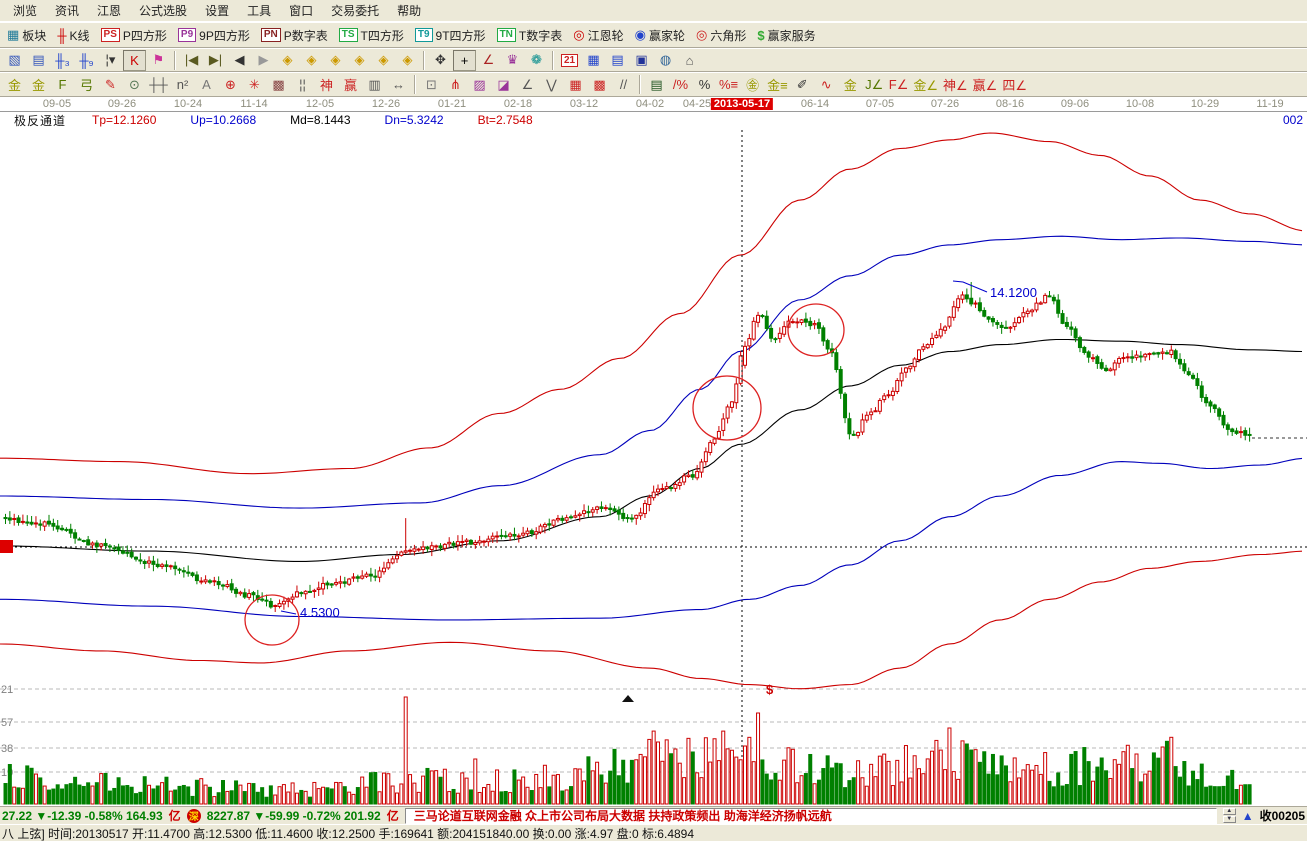 Image resolution: width=1307 pixels, height=841 pixels. What do you see at coordinates (680, 84) in the screenshot?
I see `percent-flag-icon: /%` at bounding box center [680, 84].